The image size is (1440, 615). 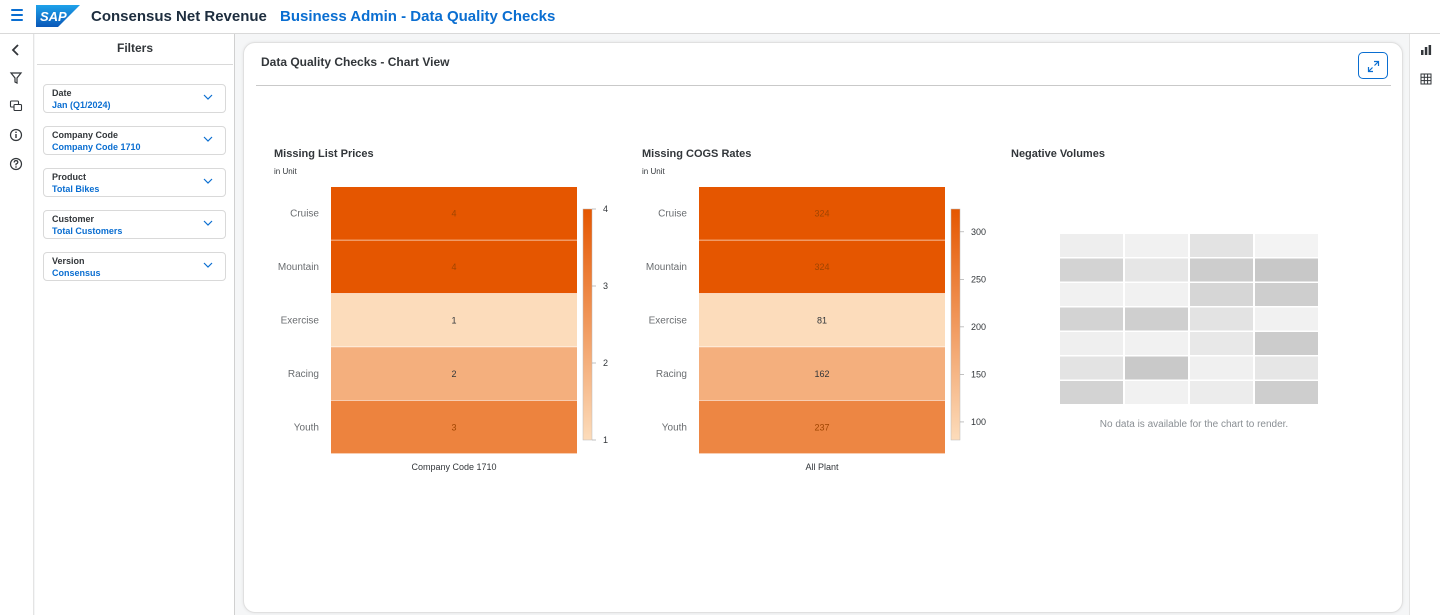 I want to click on legend-tick-label: 1, so click(x=605, y=440).